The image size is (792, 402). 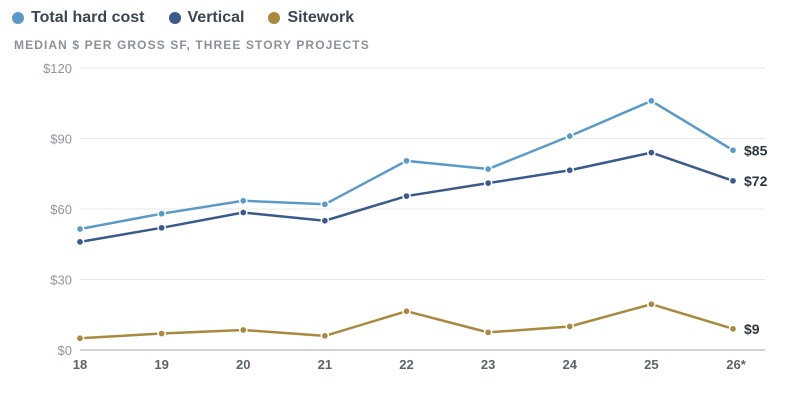 I want to click on x-tick-label: 20, so click(x=243, y=364).